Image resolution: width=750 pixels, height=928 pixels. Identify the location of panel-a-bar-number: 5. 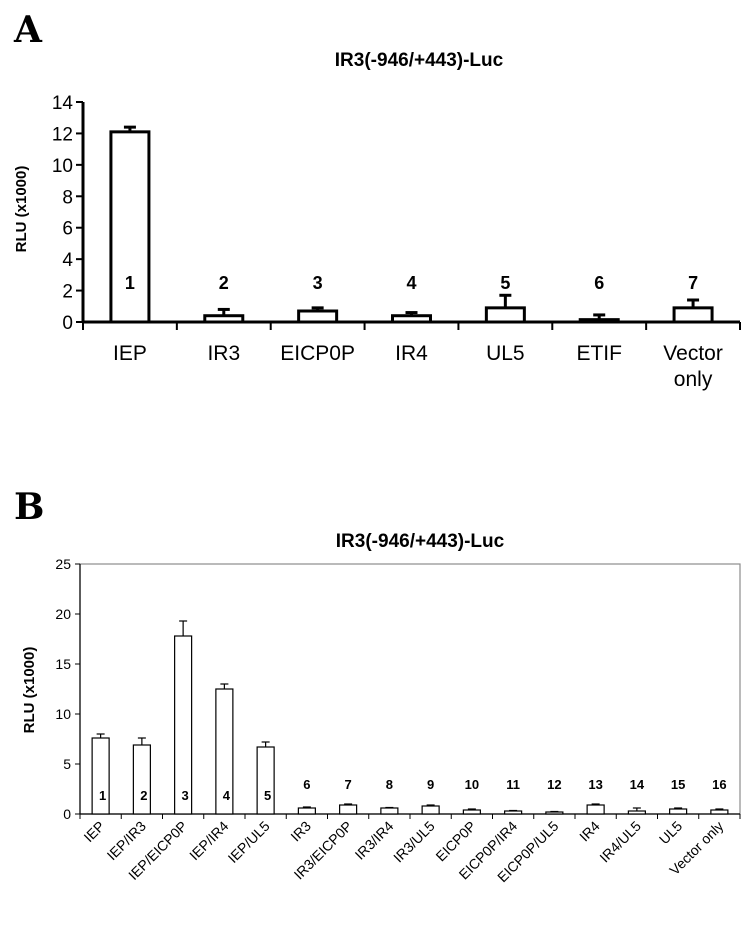
(505, 283).